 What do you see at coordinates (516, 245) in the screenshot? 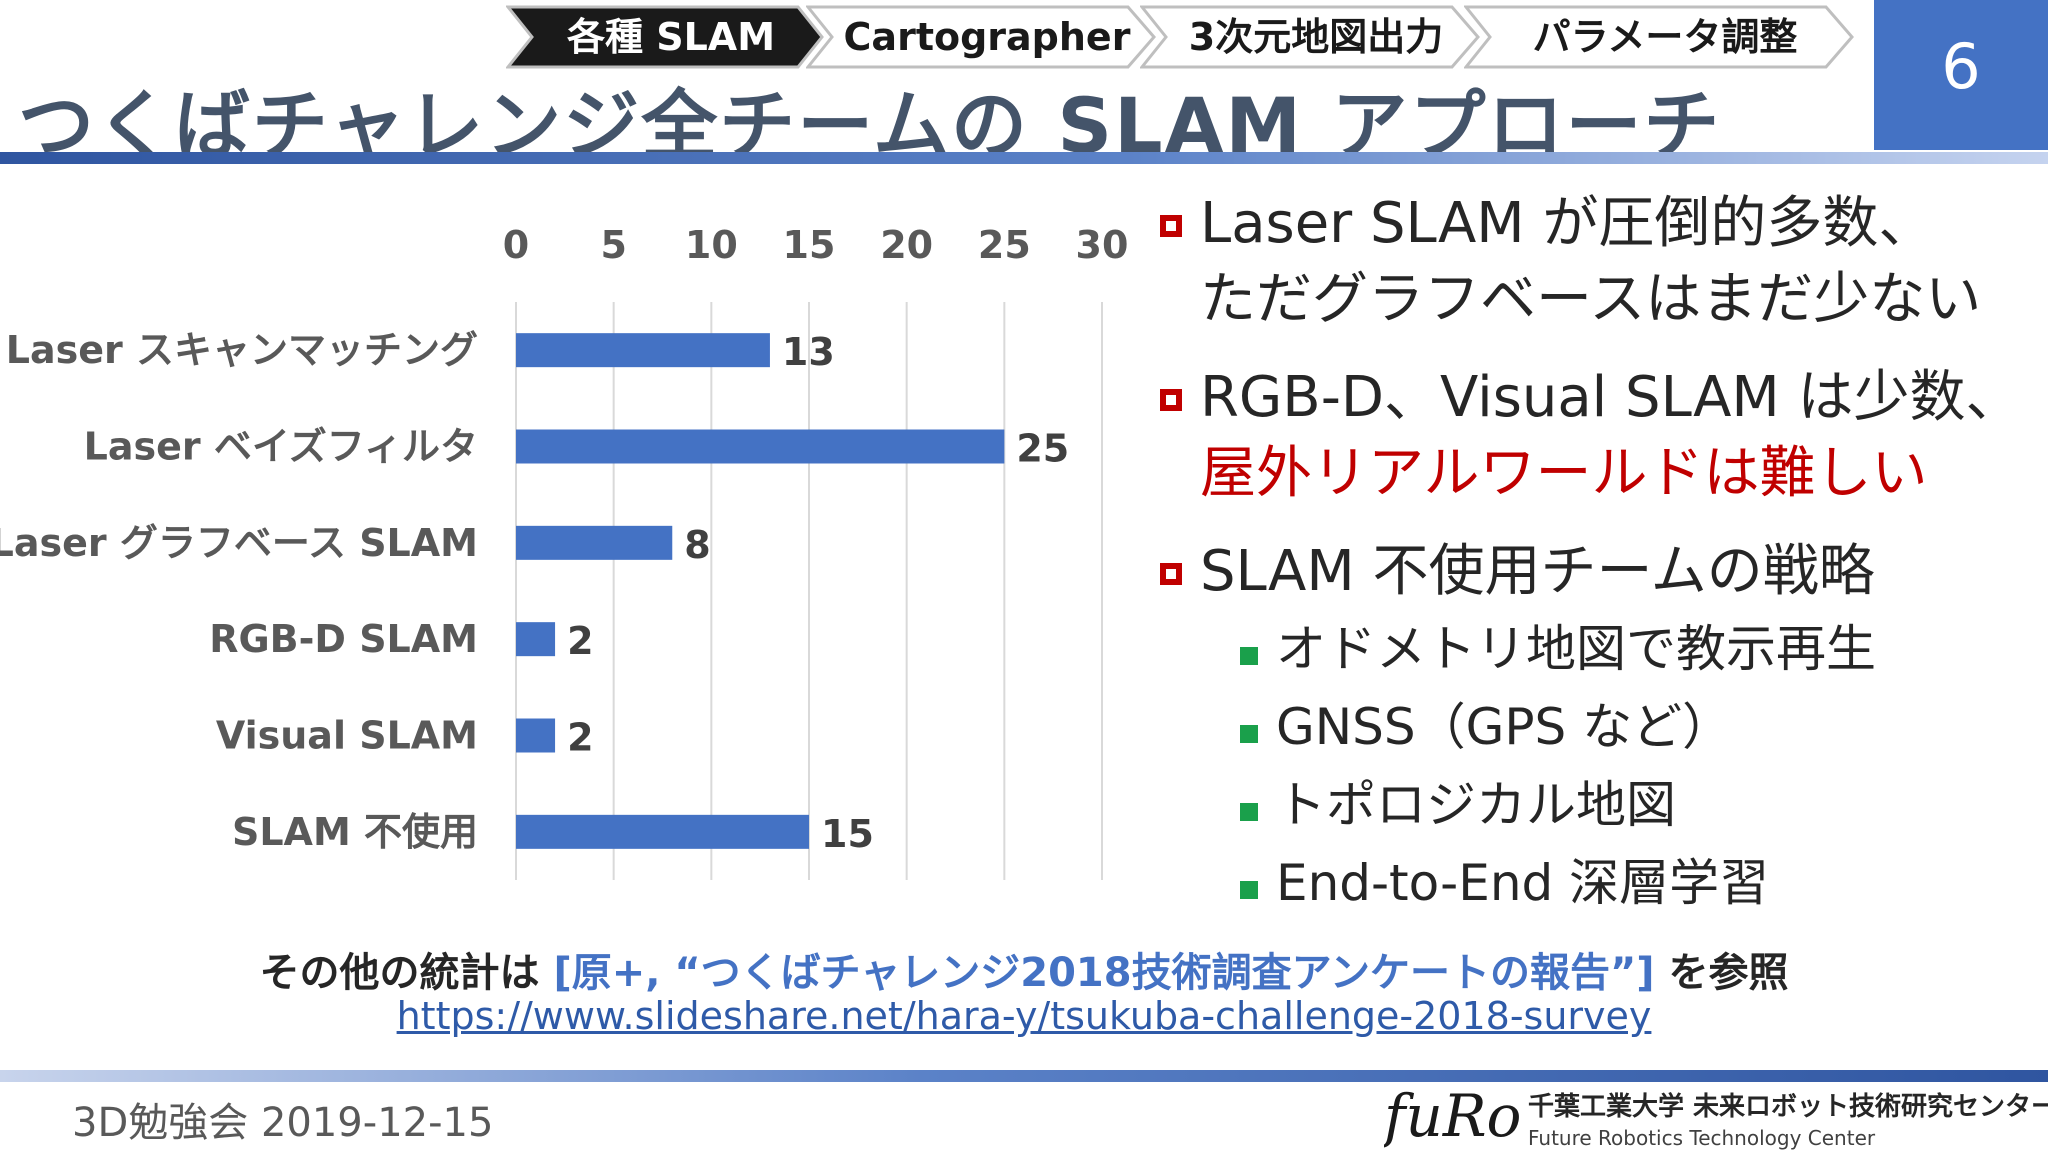
I see `x-tick-label: 0` at bounding box center [516, 245].